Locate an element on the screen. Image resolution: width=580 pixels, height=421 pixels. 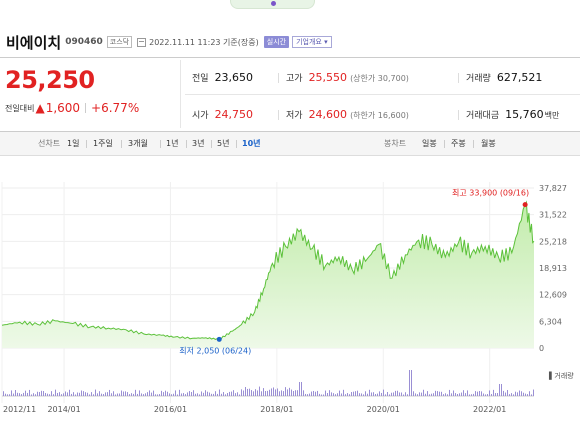
tab-3m: 3개월 is located at coordinates (138, 143).